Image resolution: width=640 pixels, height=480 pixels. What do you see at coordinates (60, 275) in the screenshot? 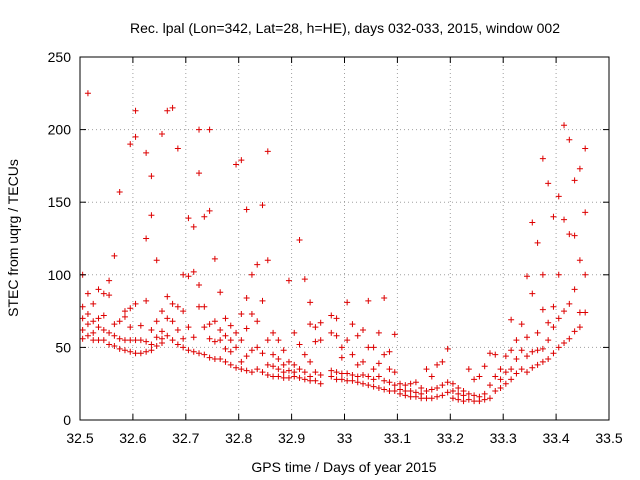
I see `y-tick-label: 100` at bounding box center [60, 275].